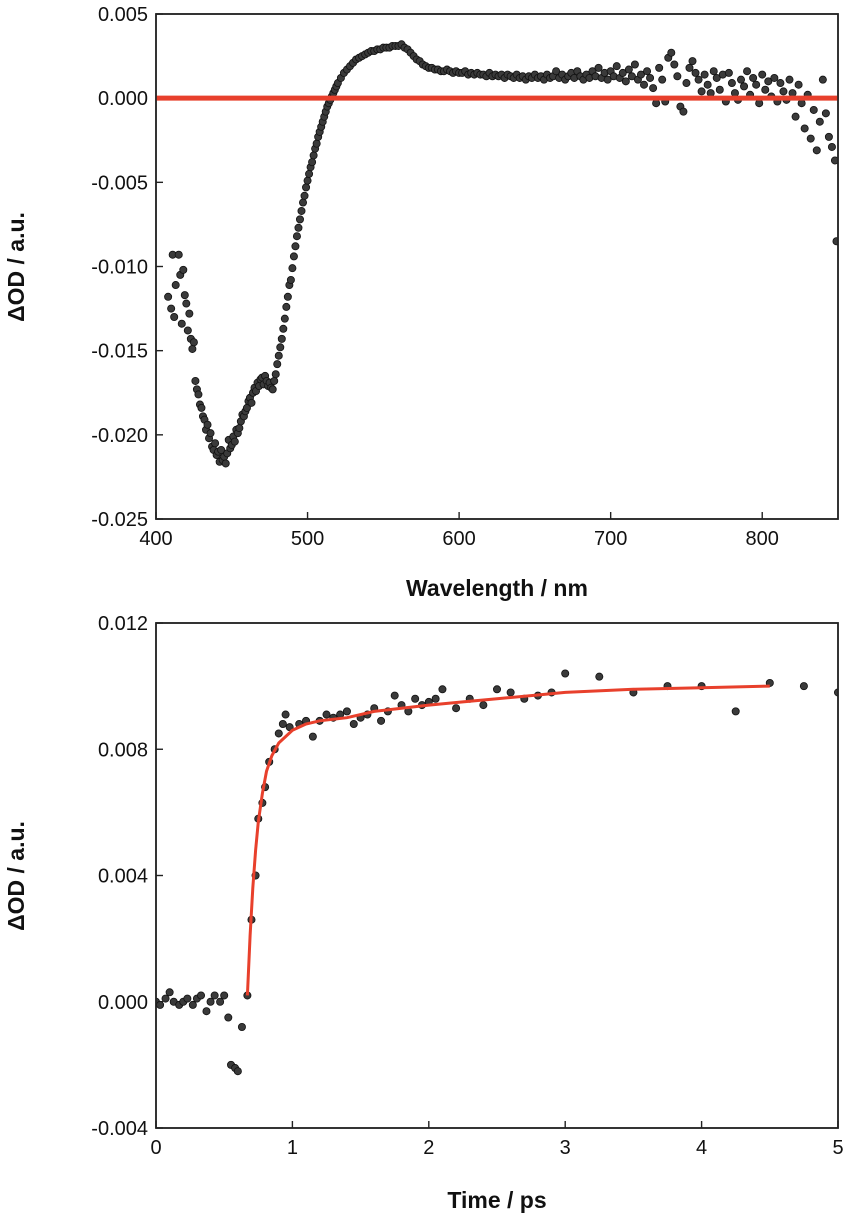 This screenshot has width=849, height=1223. I want to click on spectrum-y-tick-label: -0.025, so click(119, 520).